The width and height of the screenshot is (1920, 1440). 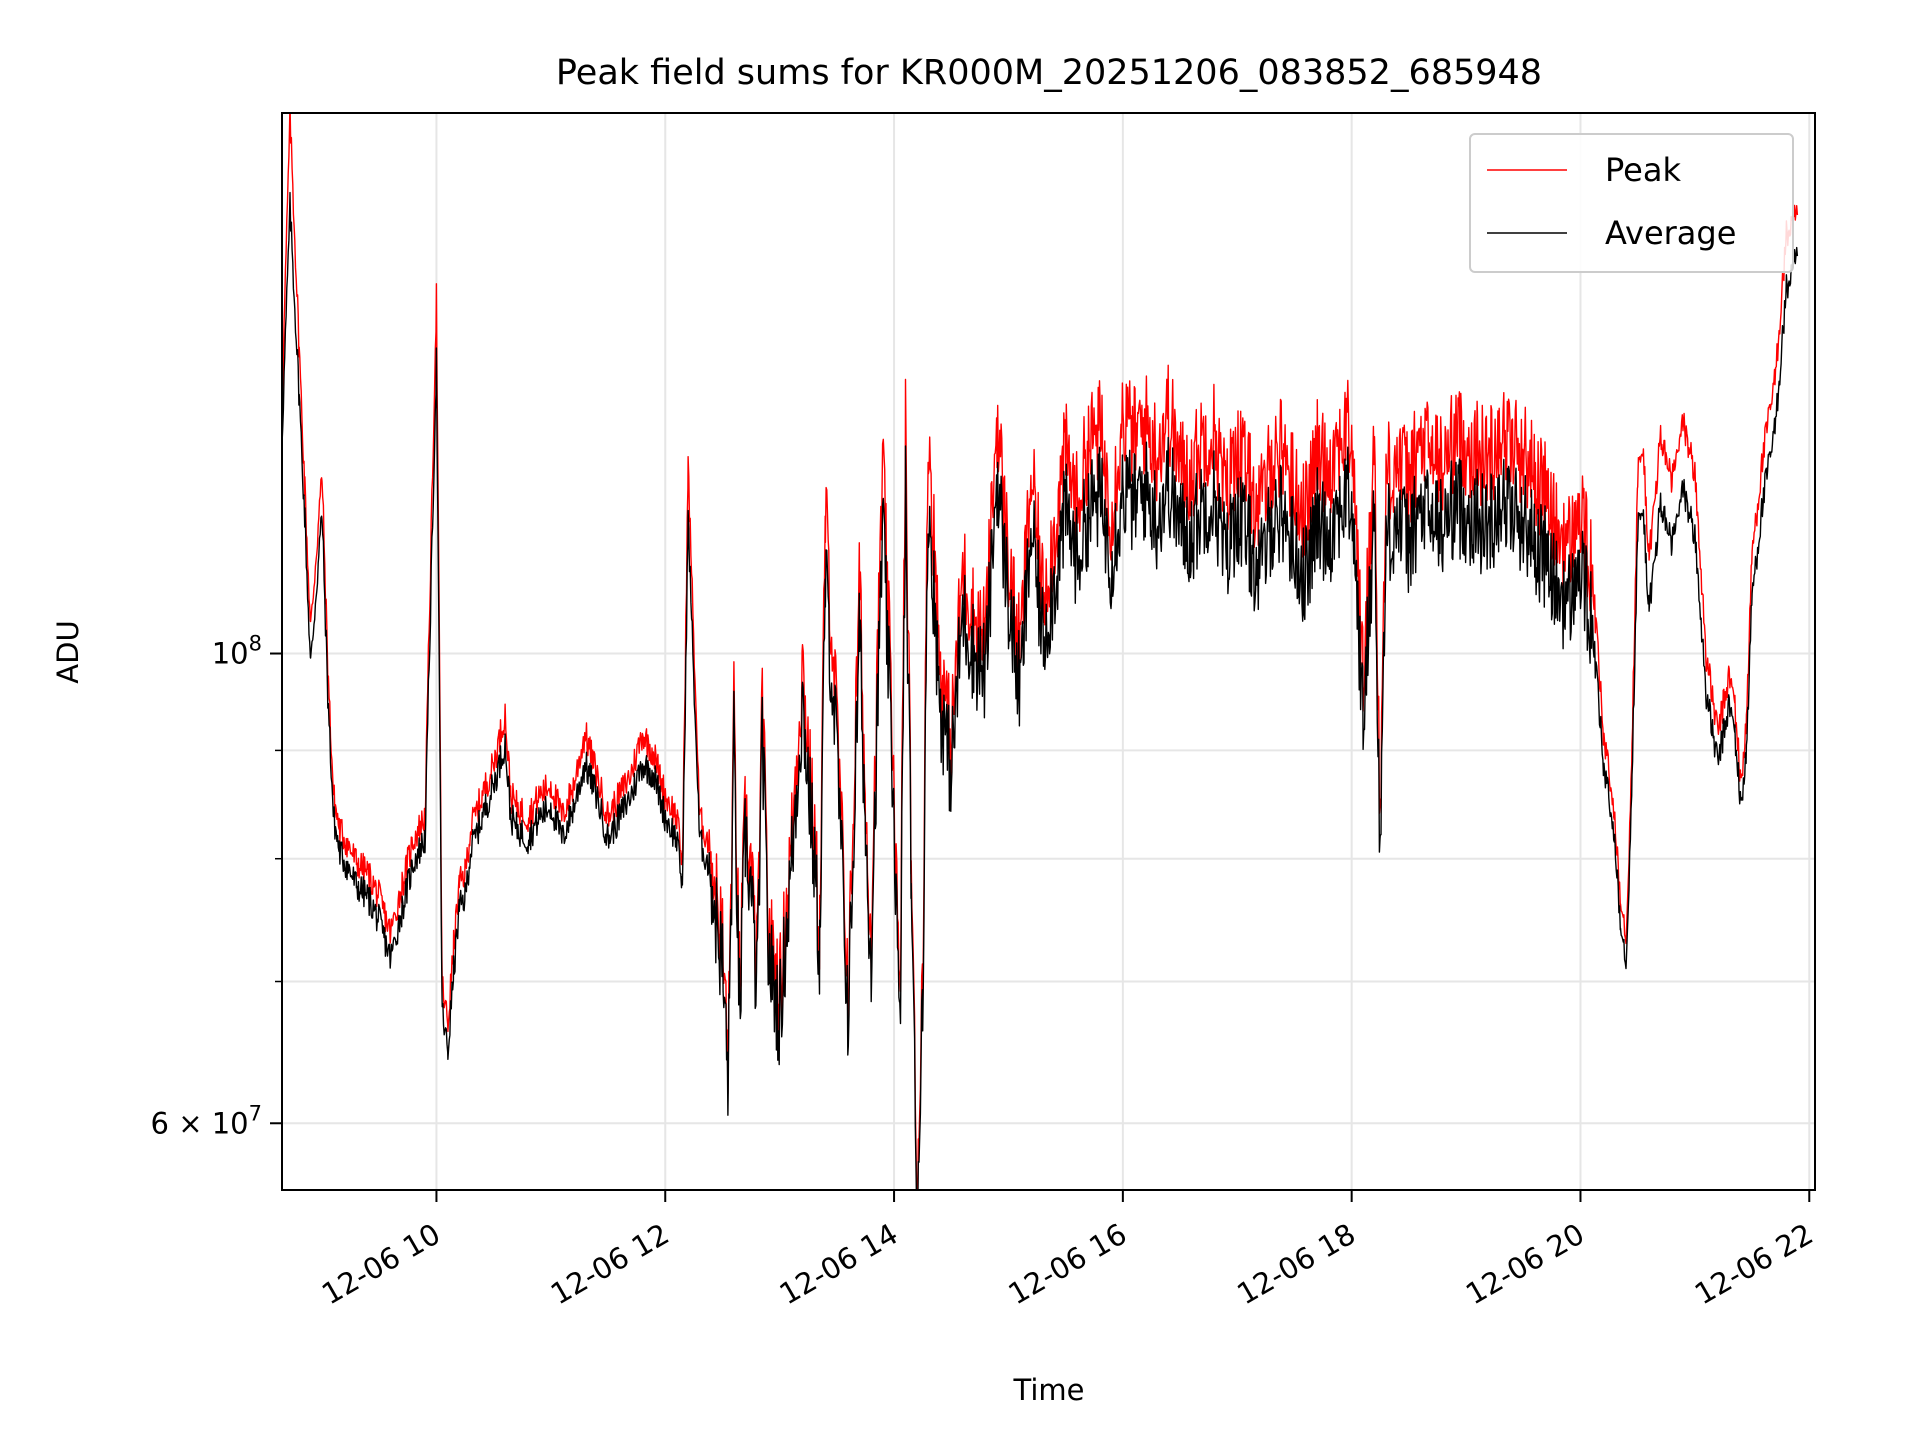 What do you see at coordinates (839, 1264) in the screenshot?
I see `x-tick-label: 12-06 14` at bounding box center [839, 1264].